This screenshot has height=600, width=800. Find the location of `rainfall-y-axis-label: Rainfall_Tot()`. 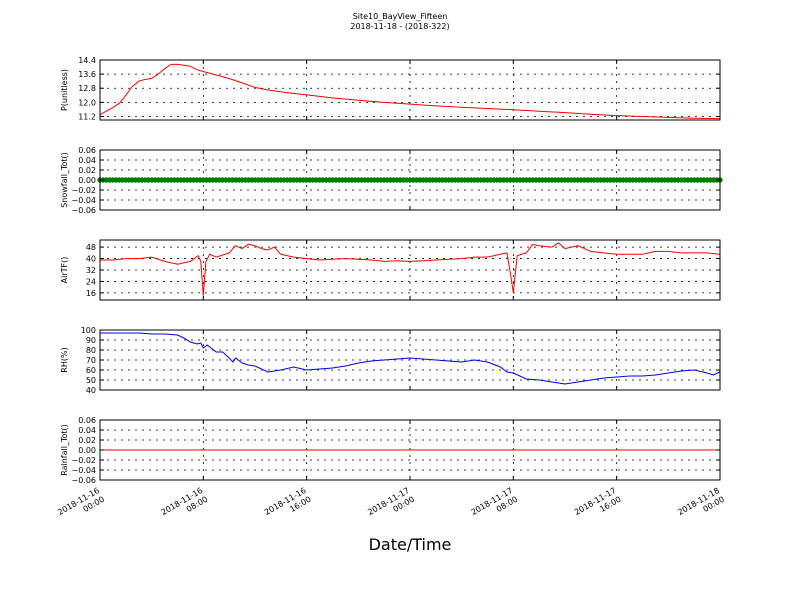

rainfall-y-axis-label: Rainfall_Tot() is located at coordinates (64, 450).